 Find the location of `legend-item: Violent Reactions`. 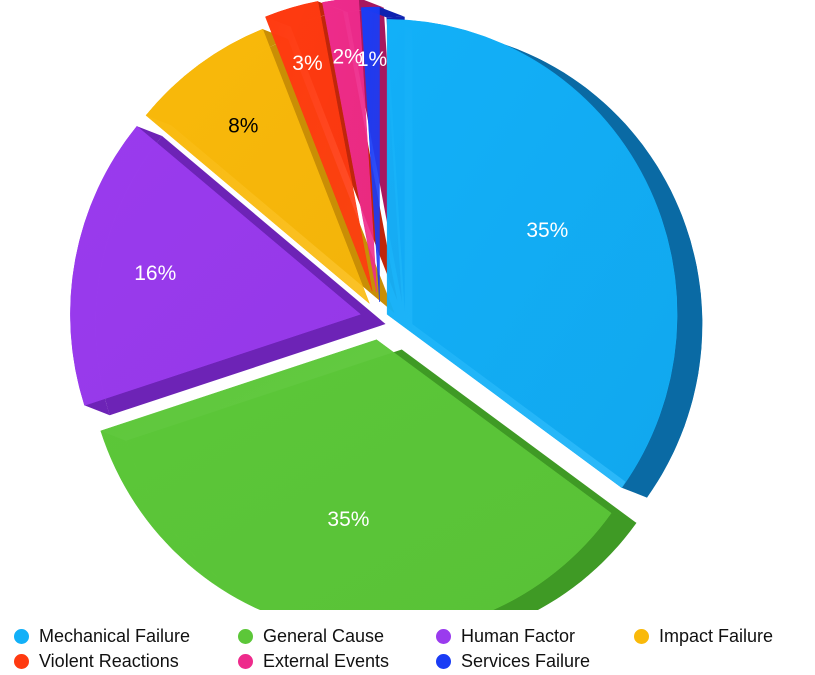

legend-item: Violent Reactions is located at coordinates (126, 661).